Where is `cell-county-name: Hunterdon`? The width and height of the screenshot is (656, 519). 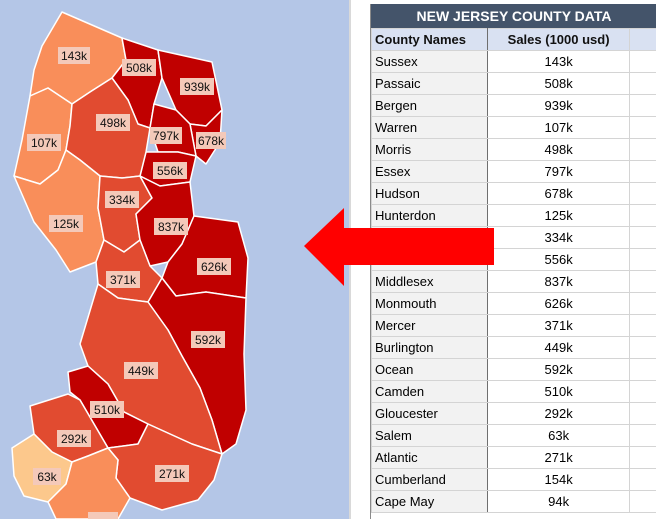 cell-county-name: Hunterdon is located at coordinates (430, 215).